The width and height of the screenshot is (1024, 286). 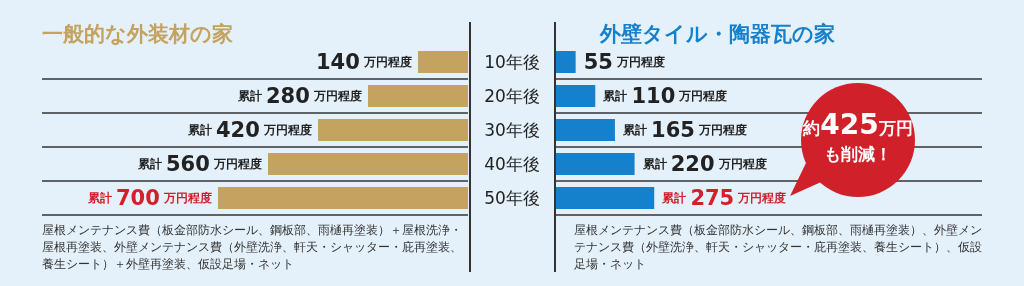 What do you see at coordinates (512, 96) in the screenshot?
I see `y-tick-label: 20年後` at bounding box center [512, 96].